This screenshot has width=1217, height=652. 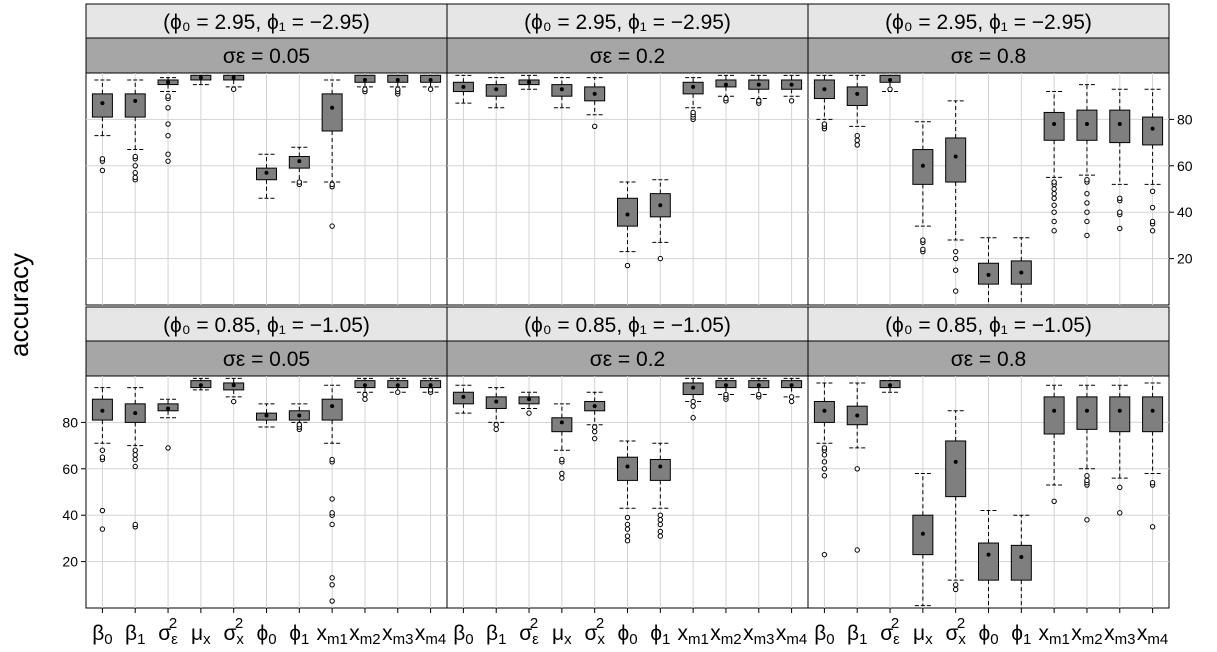 I want to click on x-tick-label: xm4, so click(x=430, y=635).